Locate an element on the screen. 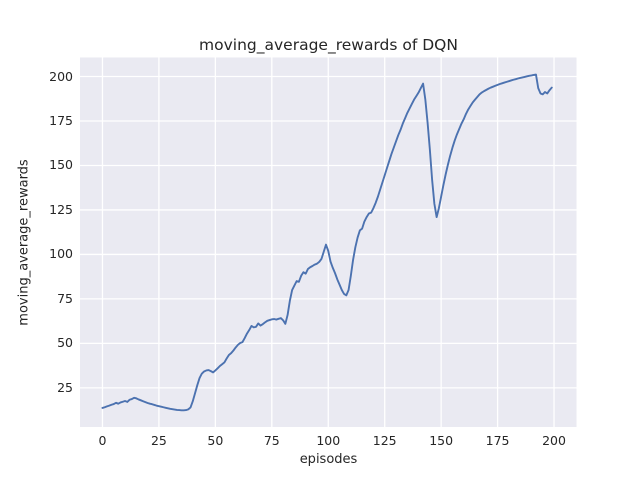 This screenshot has height=480, width=640. y-tick-label: 125 is located at coordinates (61, 209).